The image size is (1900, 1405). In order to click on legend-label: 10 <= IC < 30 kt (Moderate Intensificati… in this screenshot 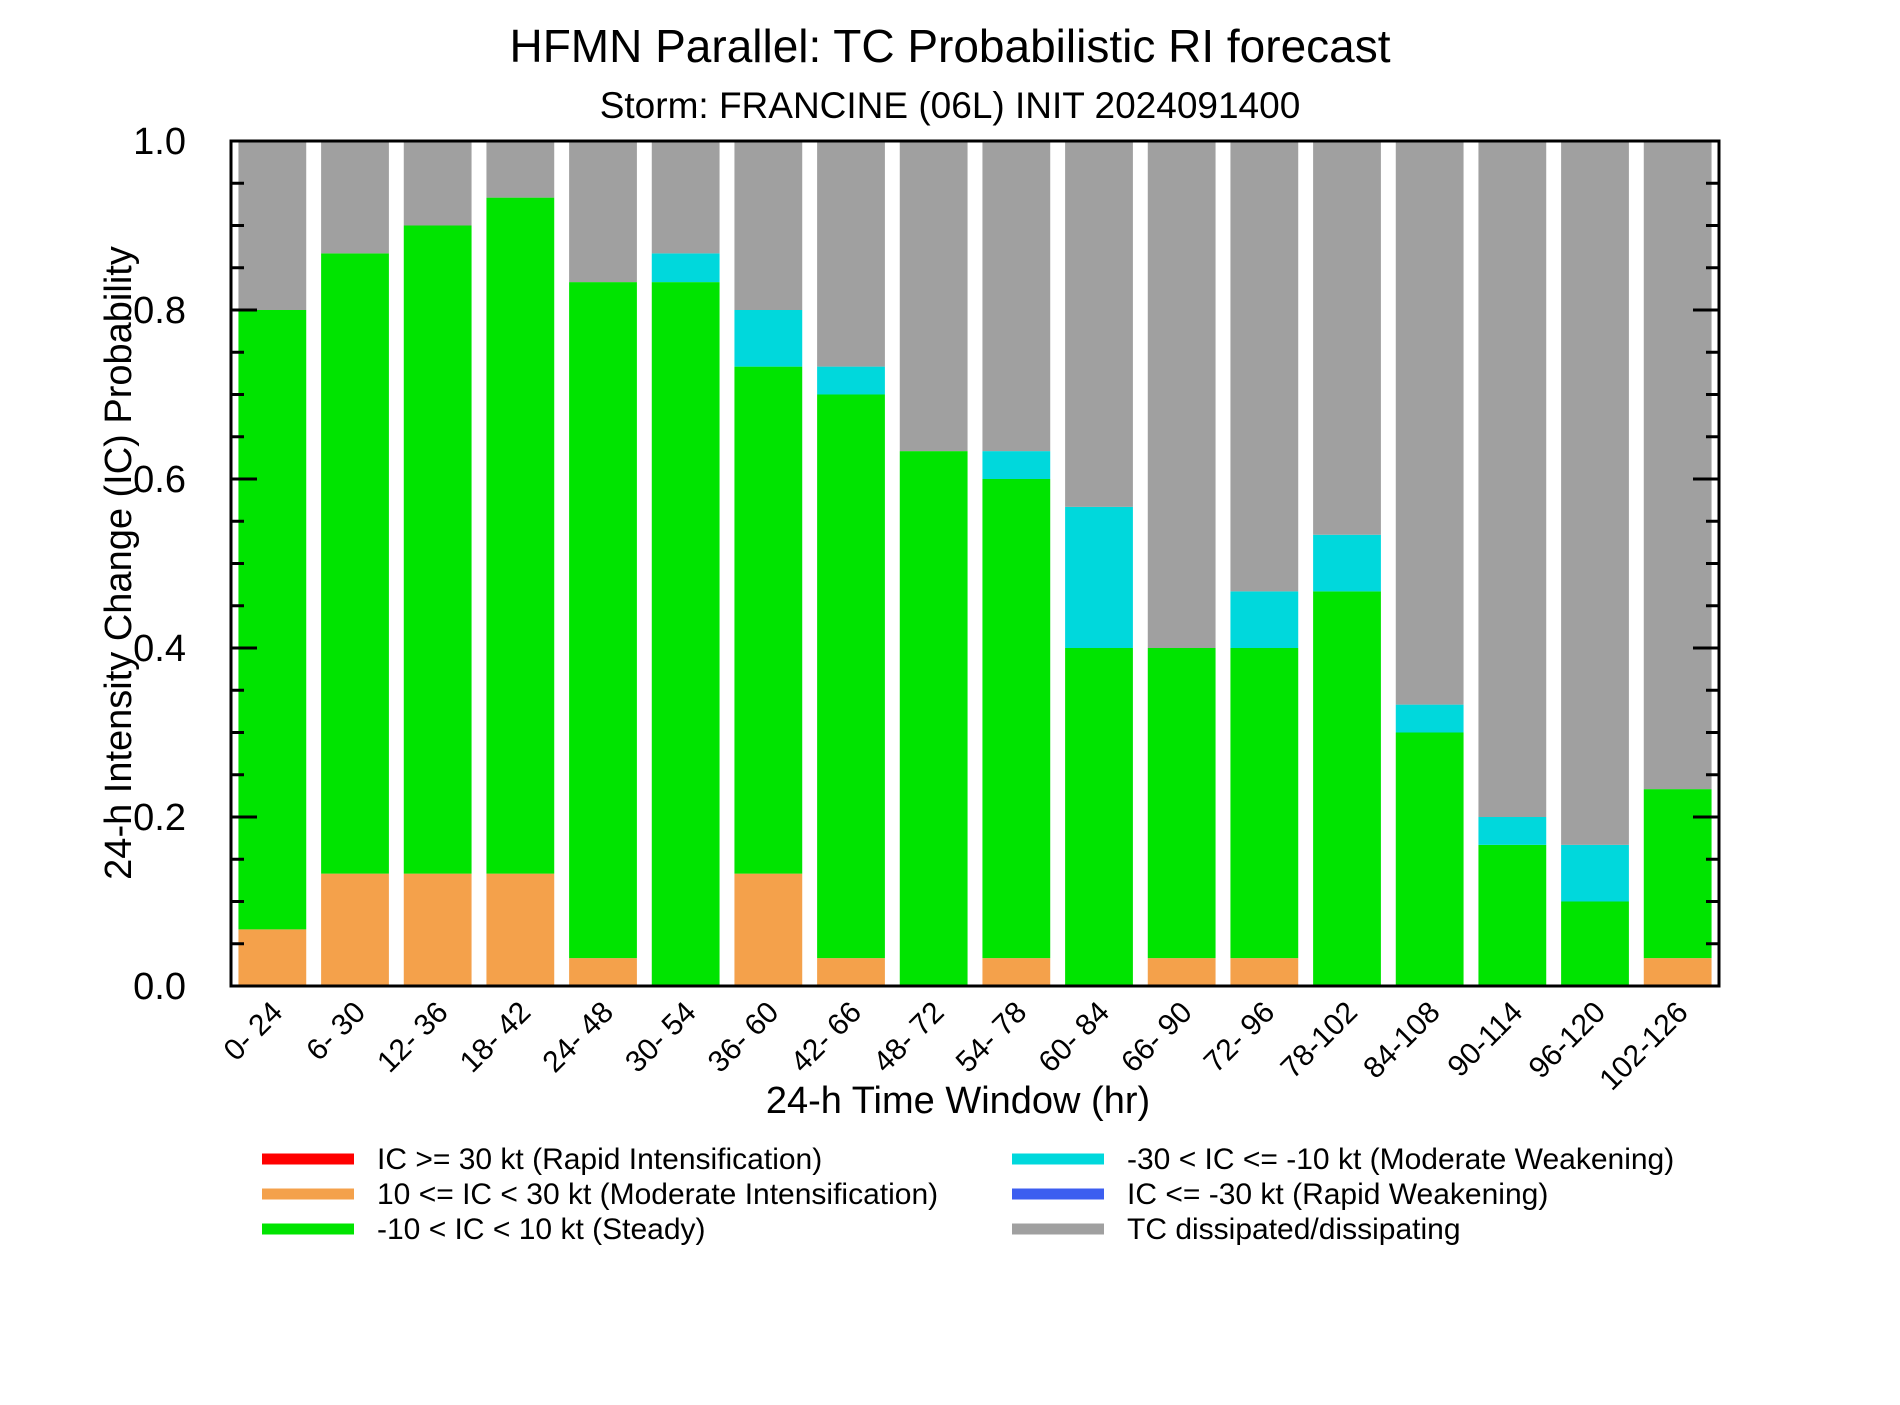, I will do `click(657, 1194)`.